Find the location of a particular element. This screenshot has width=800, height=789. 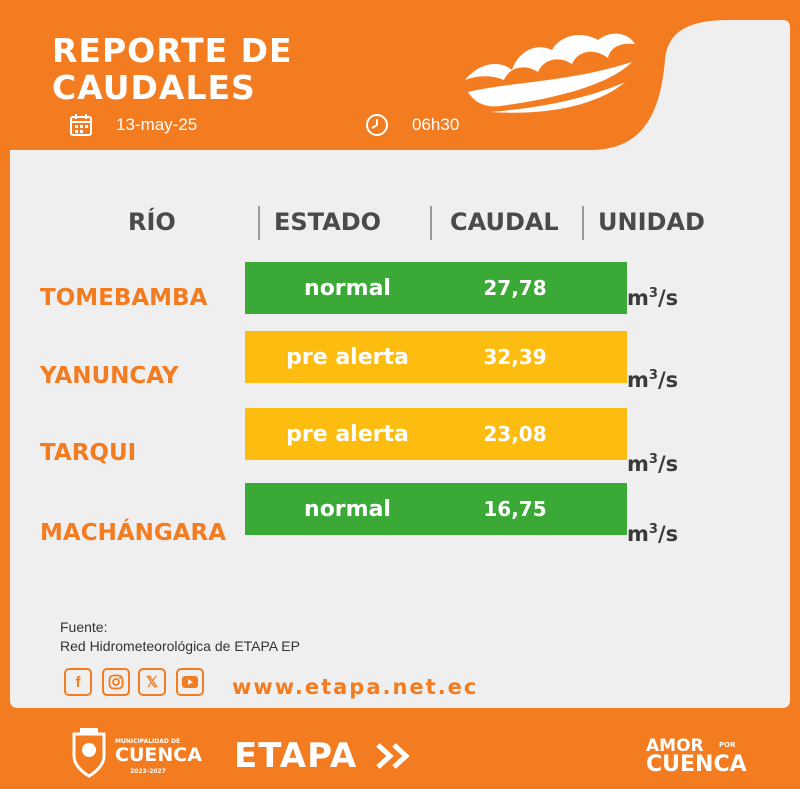

flow-value: 27,78 is located at coordinates (515, 288).